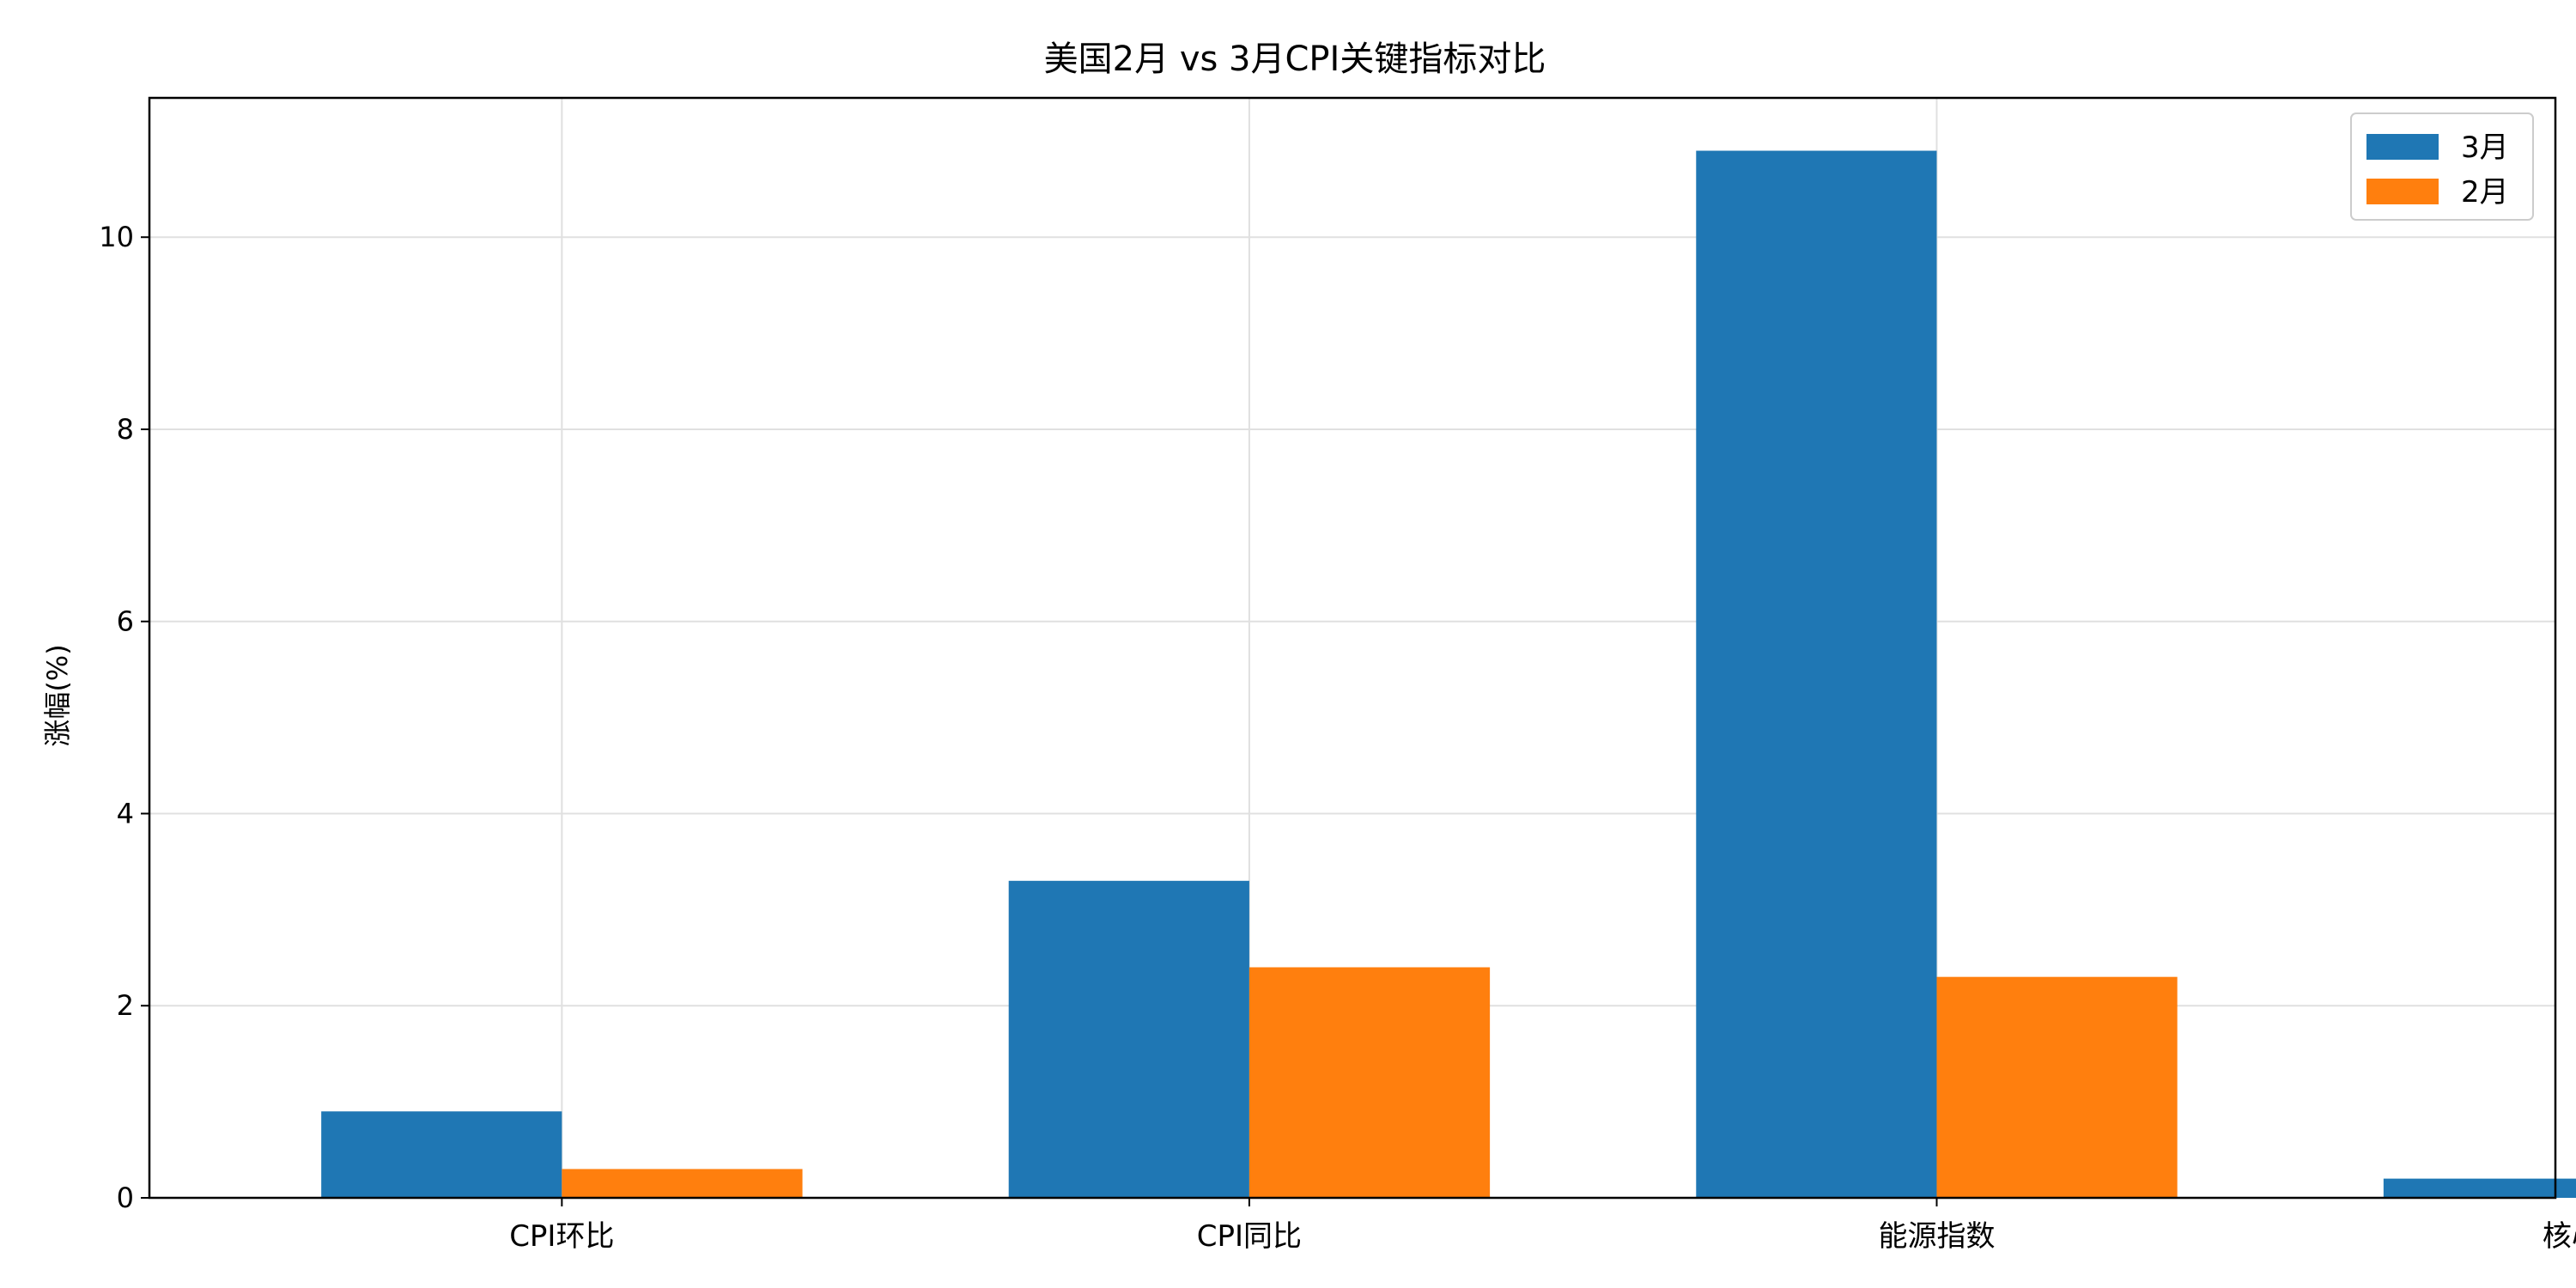 The image size is (2576, 1288). What do you see at coordinates (2559, 1236) in the screenshot?
I see `x-tick-label: 核心CPI环比` at bounding box center [2559, 1236].